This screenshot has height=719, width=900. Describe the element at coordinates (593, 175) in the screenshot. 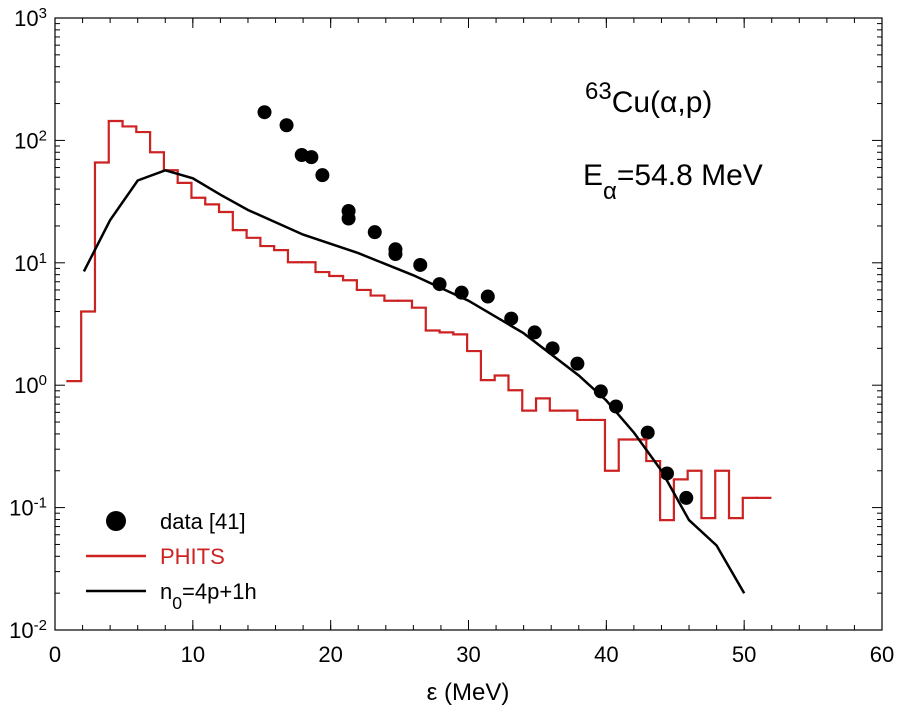

I see `annotation-part: E` at that location.